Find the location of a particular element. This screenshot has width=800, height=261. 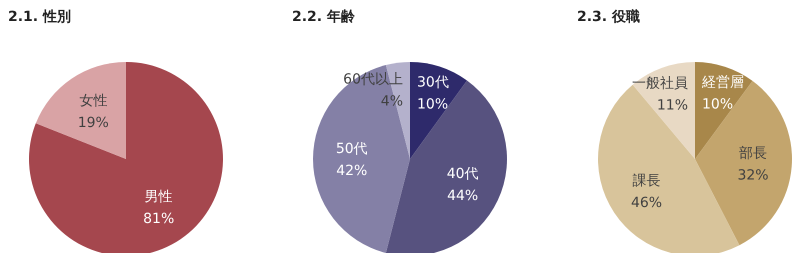

data-label: 4% is located at coordinates (391, 102).